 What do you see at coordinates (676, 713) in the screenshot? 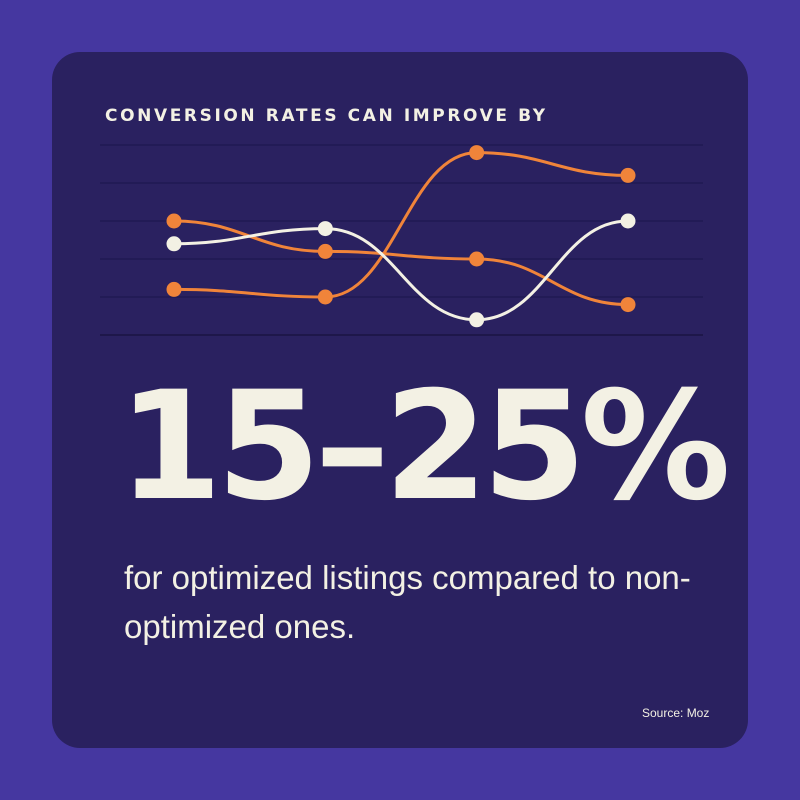
I see `source-note: Source: Moz` at bounding box center [676, 713].